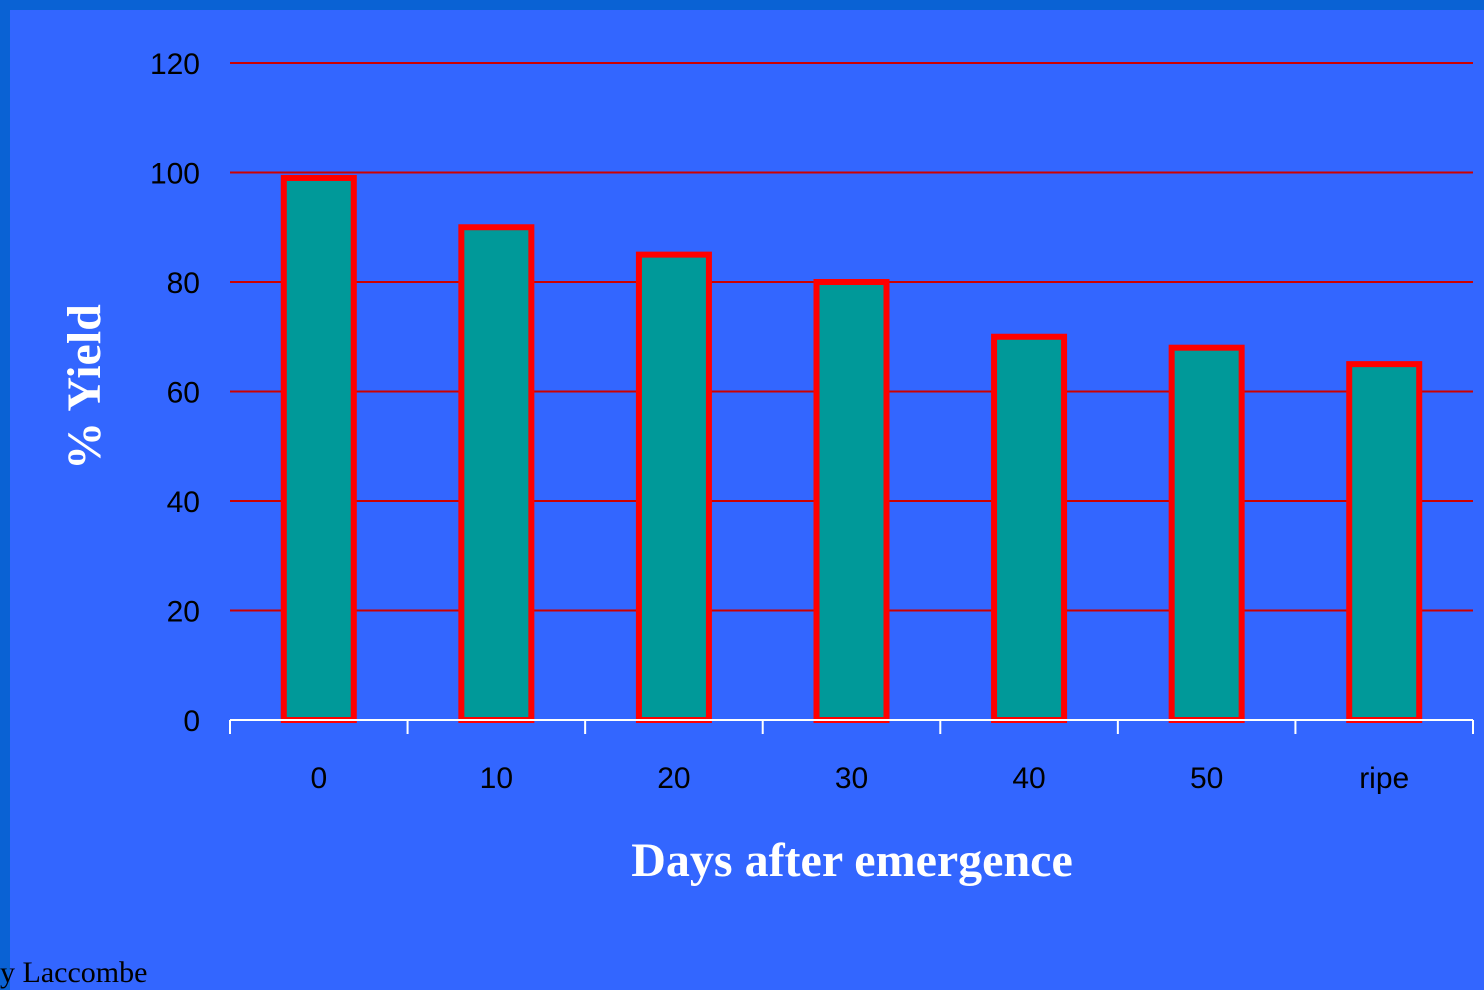  Describe the element at coordinates (84, 387) in the screenshot. I see `y-axis-title: % Yield` at that location.